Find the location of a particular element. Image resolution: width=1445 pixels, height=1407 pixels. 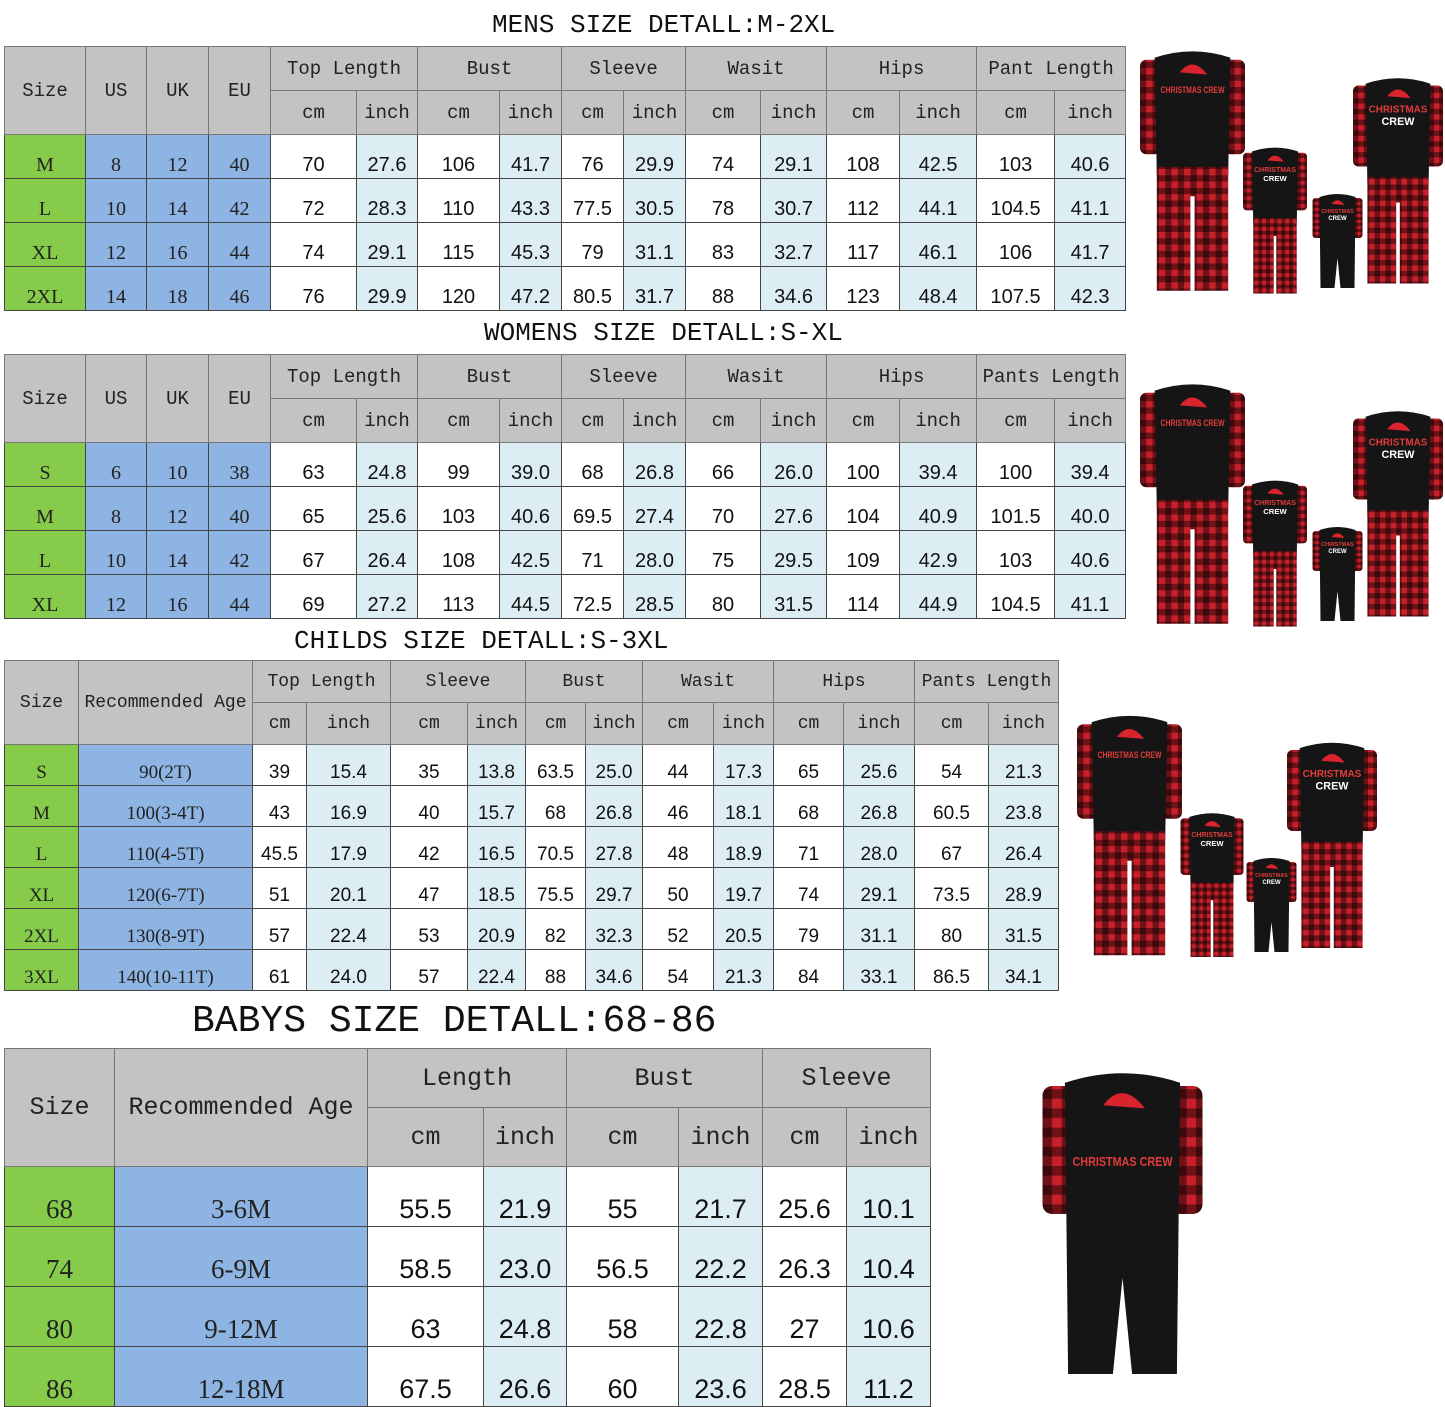

inch-value-cell: 24.0 is located at coordinates (348, 970).